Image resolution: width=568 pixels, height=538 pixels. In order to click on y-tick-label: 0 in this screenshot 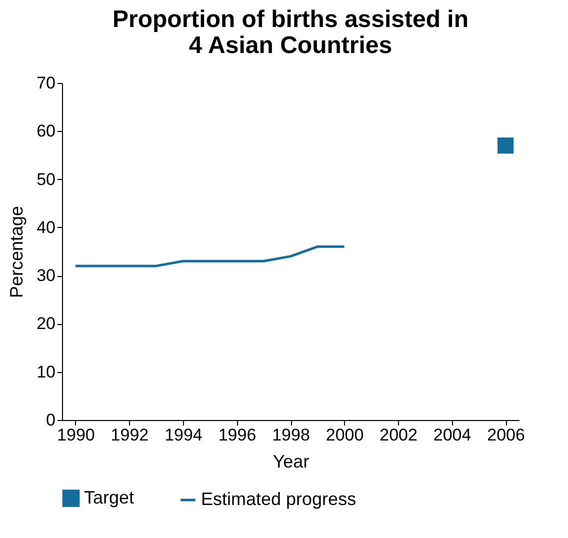, I will do `click(51, 420)`.